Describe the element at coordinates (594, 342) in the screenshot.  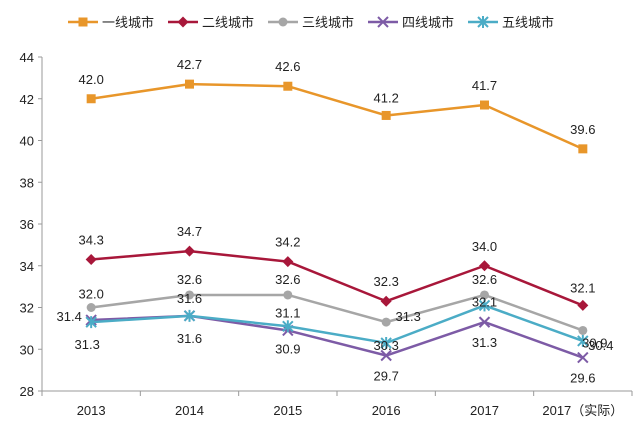
I see `data-label-s3-6: 30.9` at that location.